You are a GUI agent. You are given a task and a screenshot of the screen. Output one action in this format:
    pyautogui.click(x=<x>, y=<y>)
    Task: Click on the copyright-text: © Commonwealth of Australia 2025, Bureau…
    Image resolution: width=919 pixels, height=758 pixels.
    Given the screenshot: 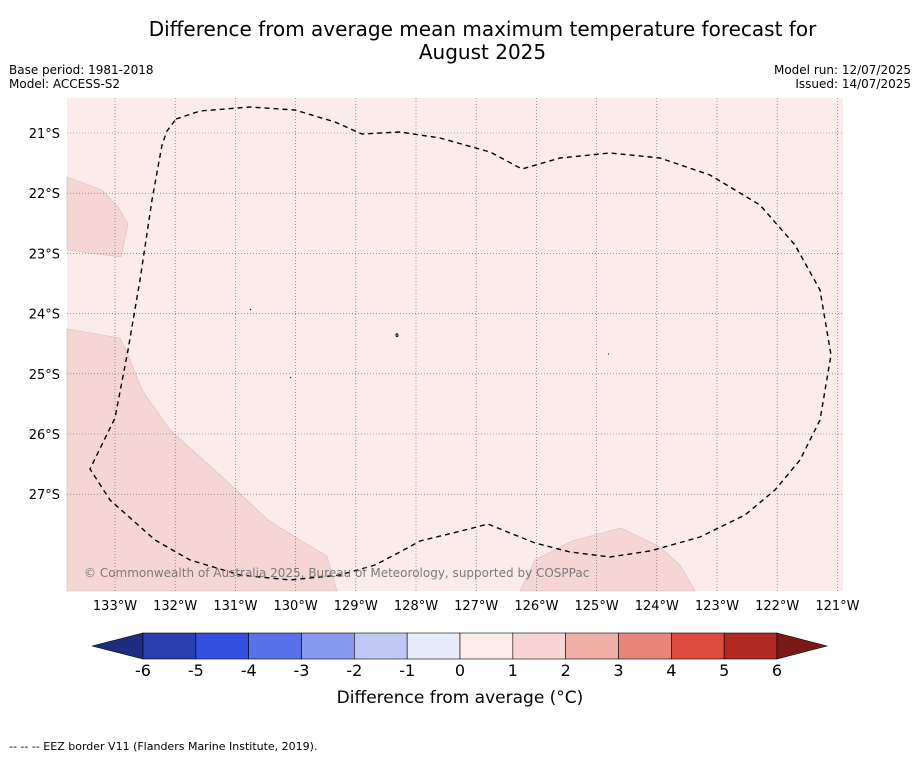 What is the action you would take?
    pyautogui.click(x=336, y=573)
    